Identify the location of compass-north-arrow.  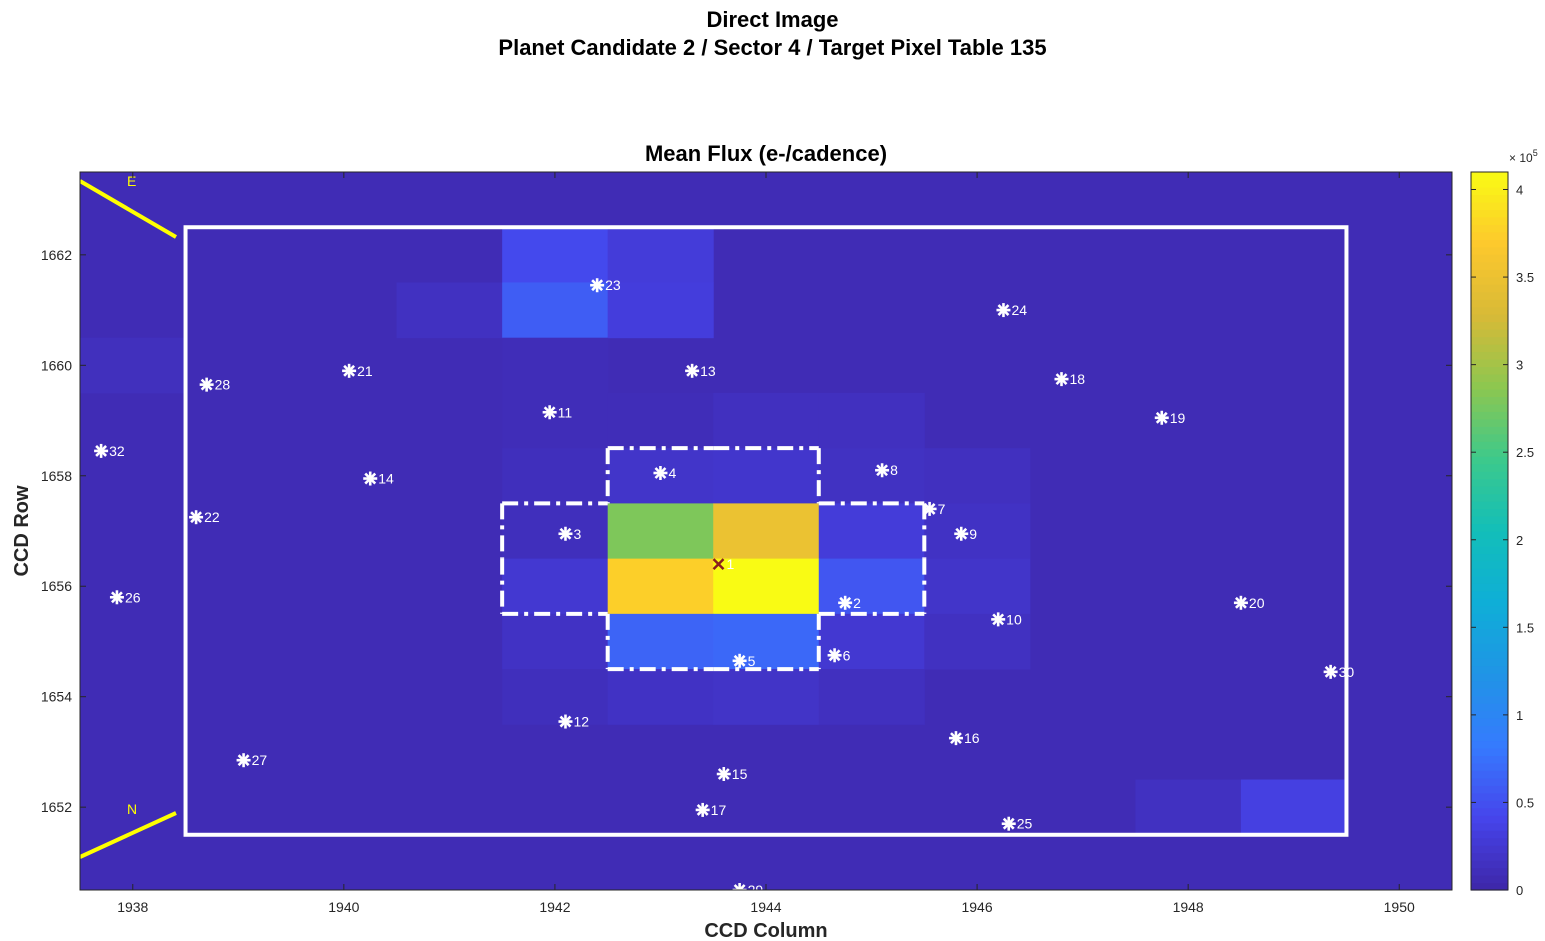
(128, 835).